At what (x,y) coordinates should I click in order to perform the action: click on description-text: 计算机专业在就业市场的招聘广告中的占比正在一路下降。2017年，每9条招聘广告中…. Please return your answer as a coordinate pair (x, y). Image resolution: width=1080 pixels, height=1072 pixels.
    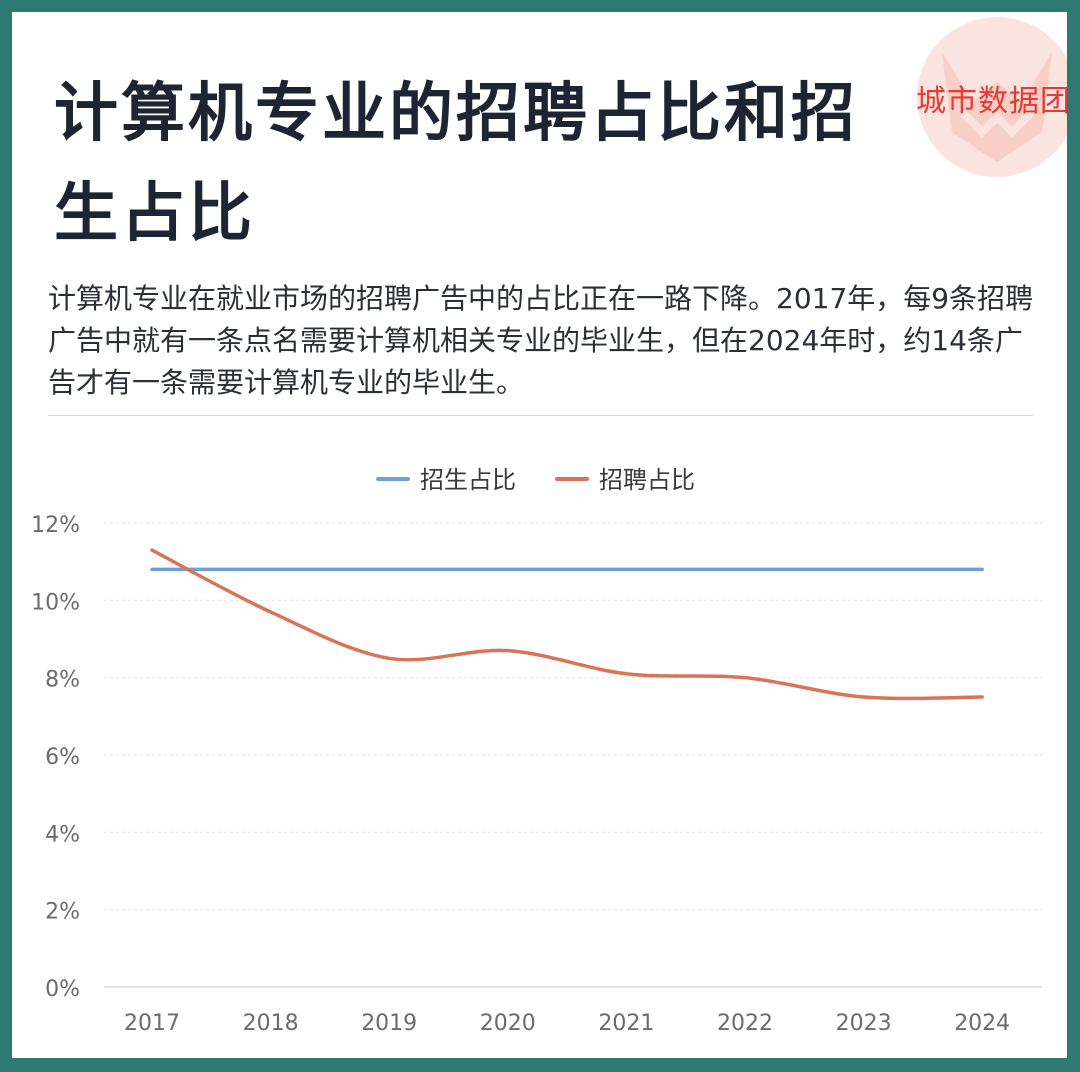
    Looking at the image, I should click on (541, 340).